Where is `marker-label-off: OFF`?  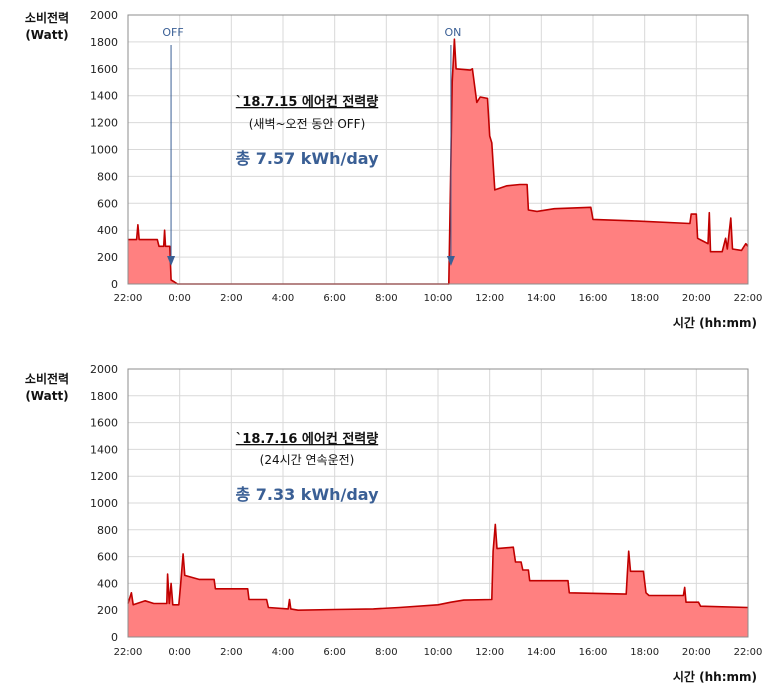
marker-label-off: OFF is located at coordinates (172, 32).